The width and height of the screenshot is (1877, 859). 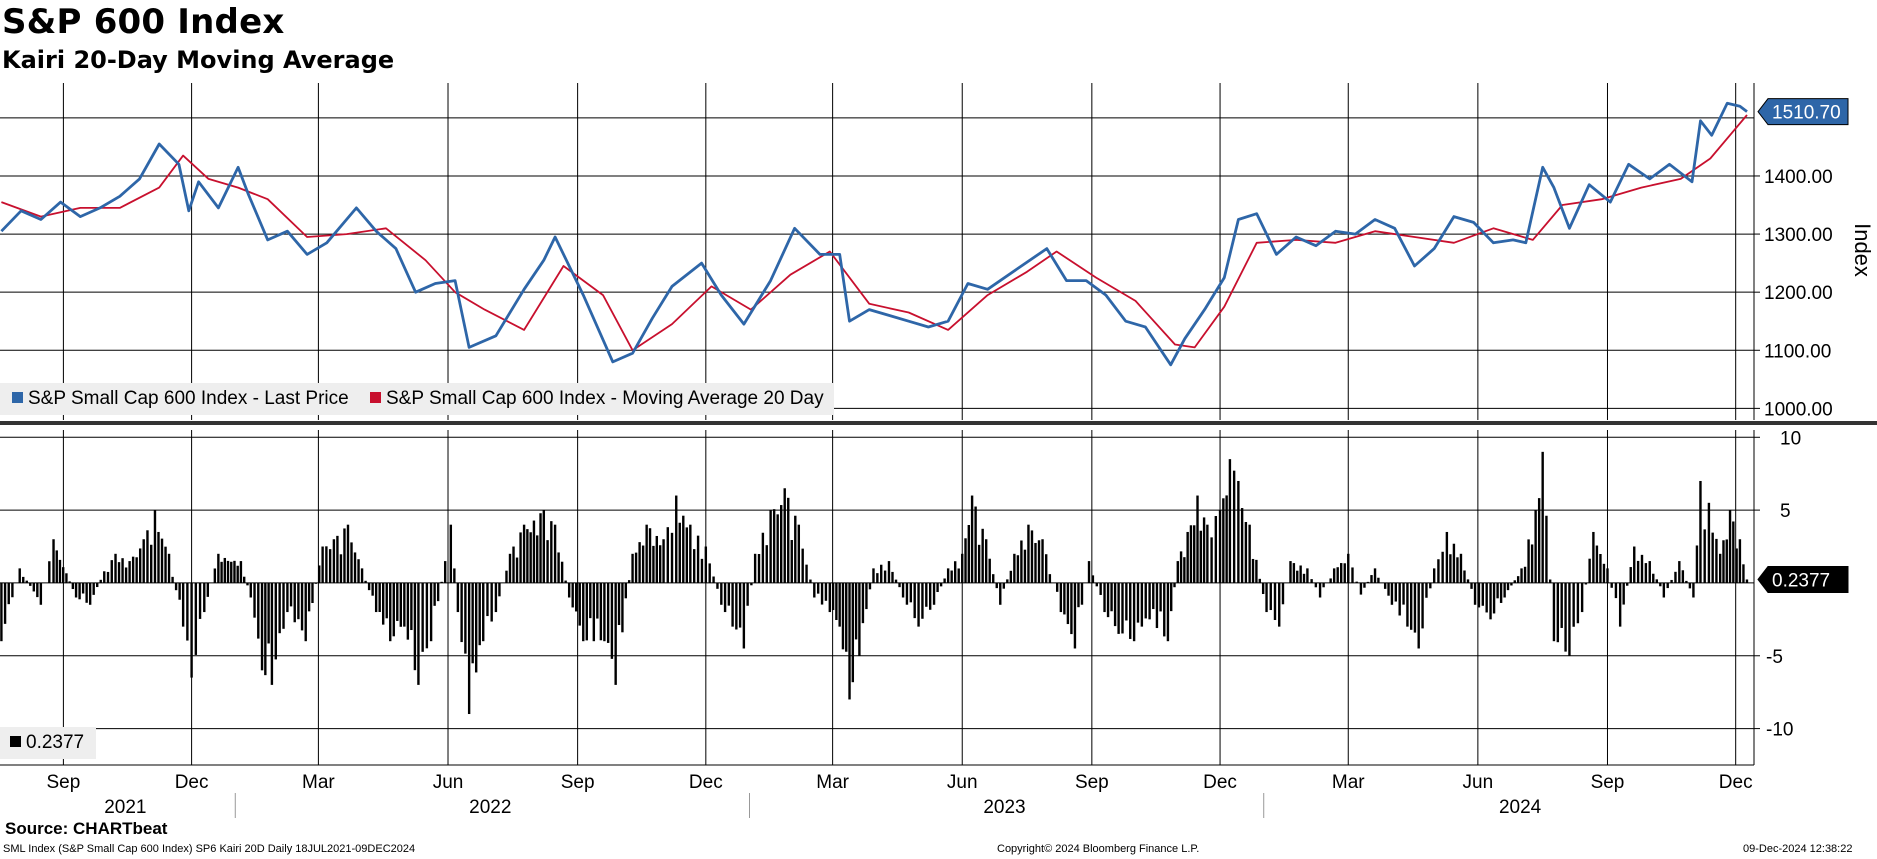 I want to click on x-tick-label-month: Jun, so click(x=962, y=782).